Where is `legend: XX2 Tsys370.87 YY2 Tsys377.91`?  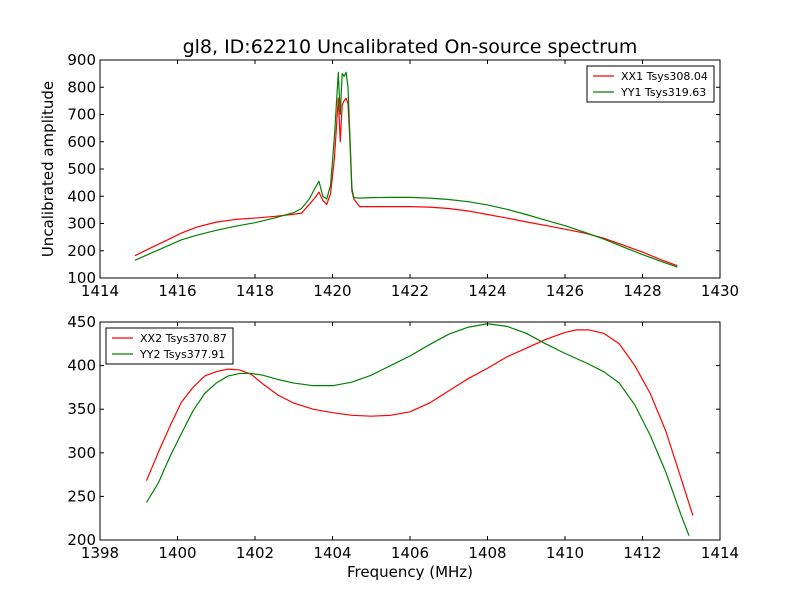 legend: XX2 Tsys370.87 YY2 Tsys377.91 is located at coordinates (169, 346).